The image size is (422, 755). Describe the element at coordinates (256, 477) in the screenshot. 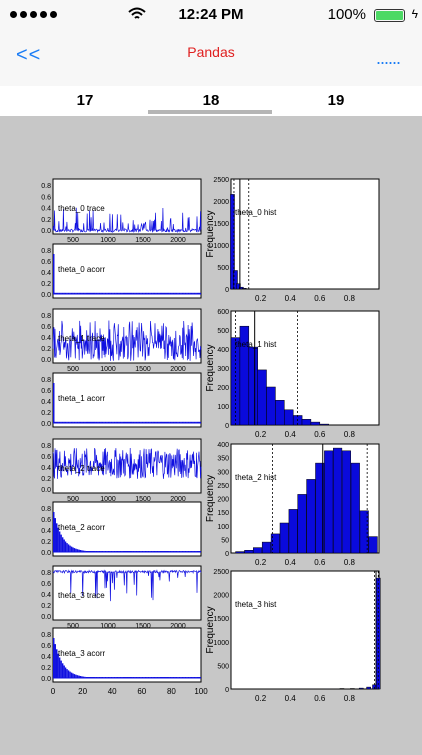

I see `hist-title-2: theta_2 hist` at that location.